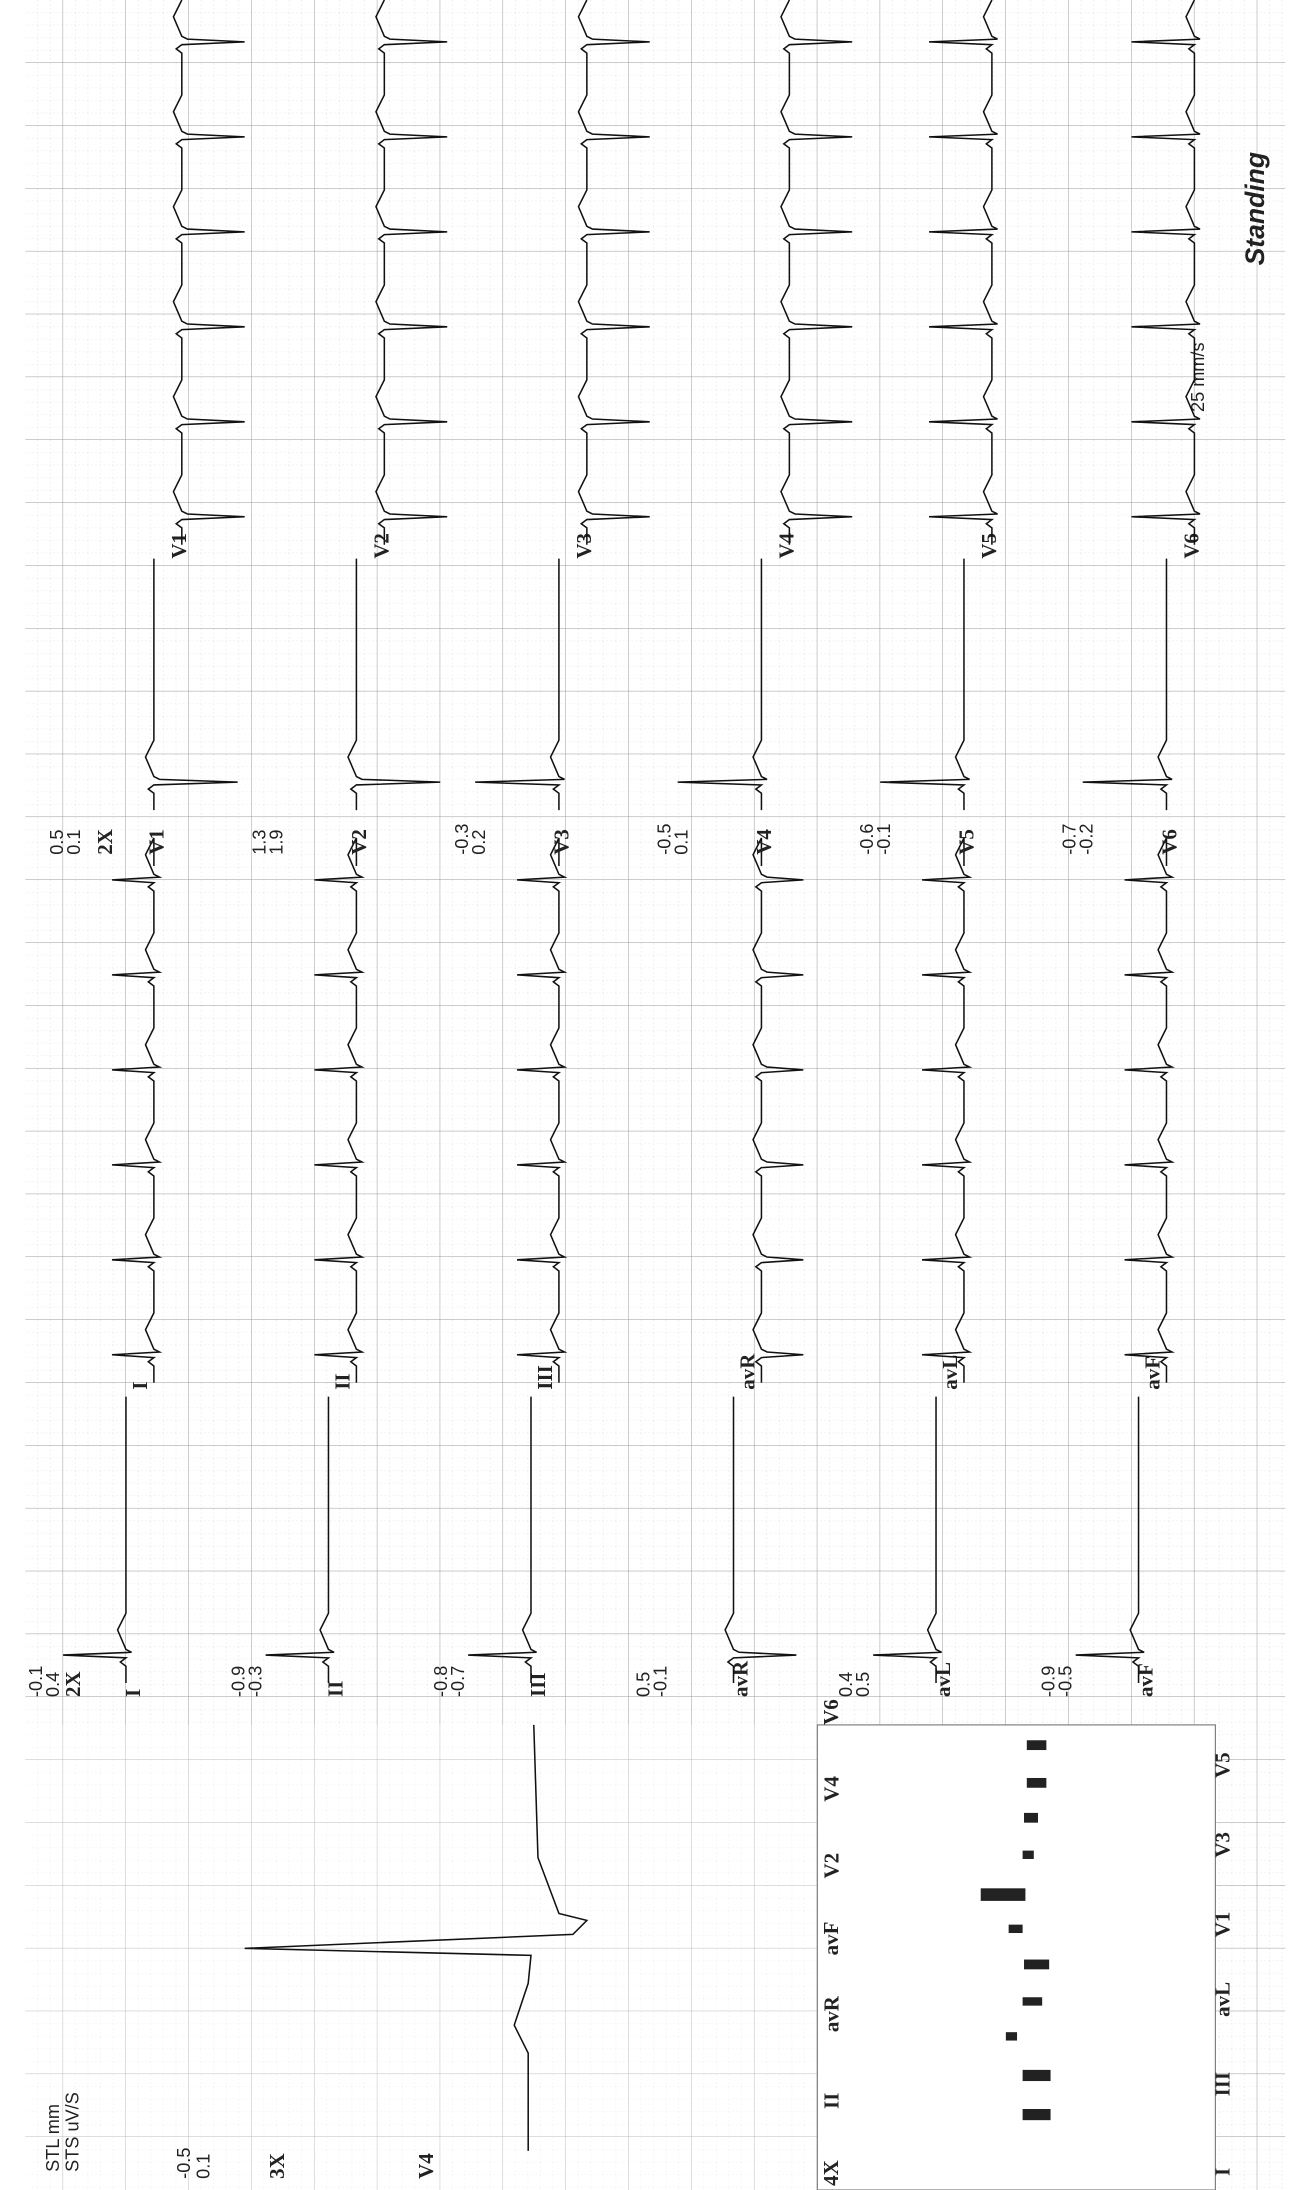  I want to click on lead-name: V6, so click(1169, 842).